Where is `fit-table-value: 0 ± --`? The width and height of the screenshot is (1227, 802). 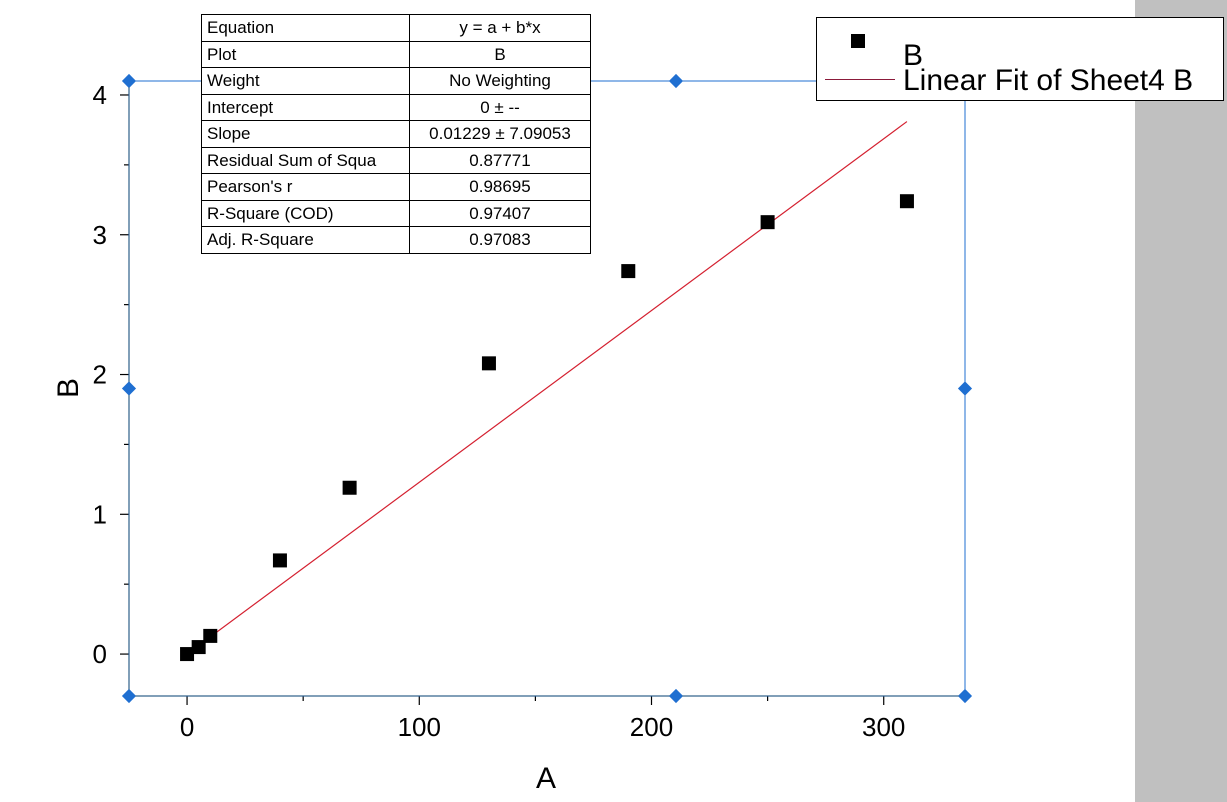
fit-table-value: 0 ± -- is located at coordinates (500, 107).